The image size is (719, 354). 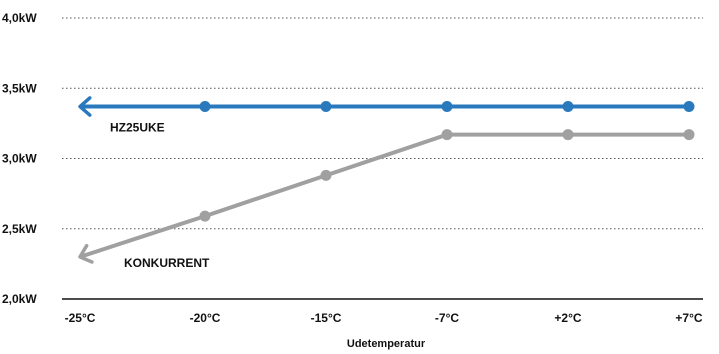 What do you see at coordinates (19, 299) in the screenshot?
I see `y-tick-label: 2,0kW` at bounding box center [19, 299].